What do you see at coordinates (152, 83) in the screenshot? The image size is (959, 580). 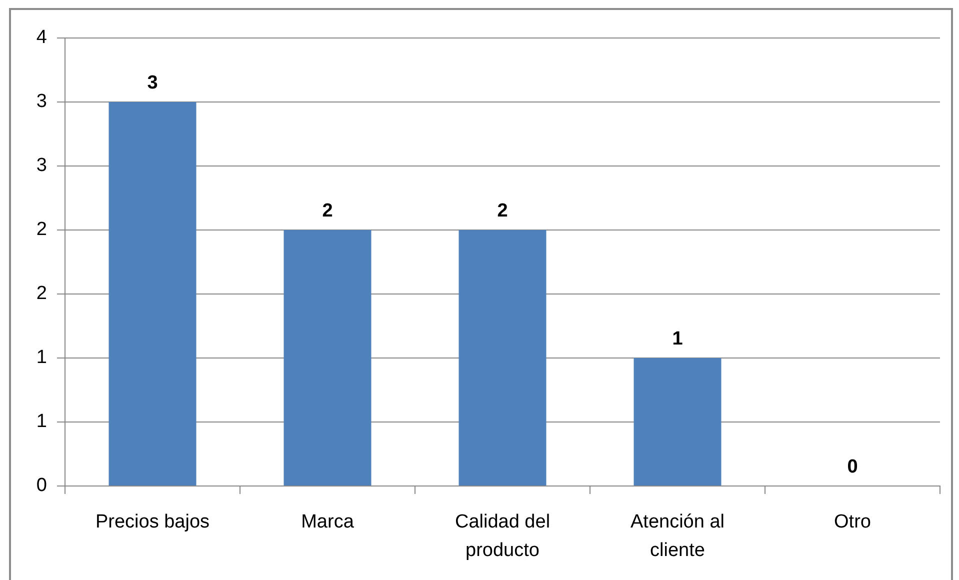 I see `data-label: 3` at bounding box center [152, 83].